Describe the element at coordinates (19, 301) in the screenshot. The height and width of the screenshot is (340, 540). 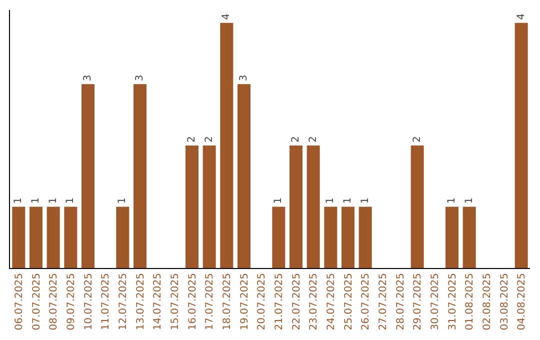
I see `x-tick-label: 06.07.2025` at that location.